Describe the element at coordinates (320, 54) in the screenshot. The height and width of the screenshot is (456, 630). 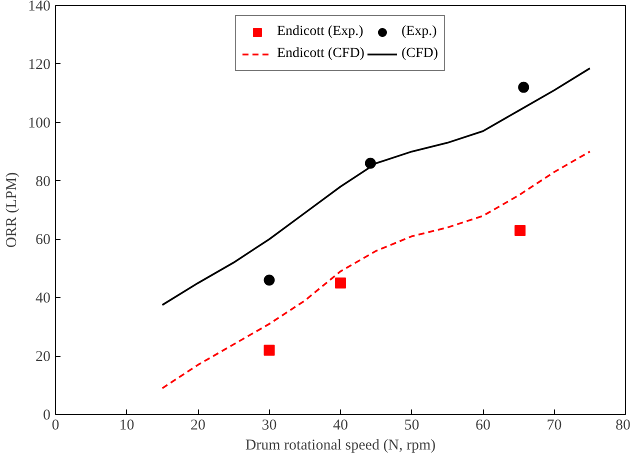
I see `legend-label: Endicott (CFD)` at that location.